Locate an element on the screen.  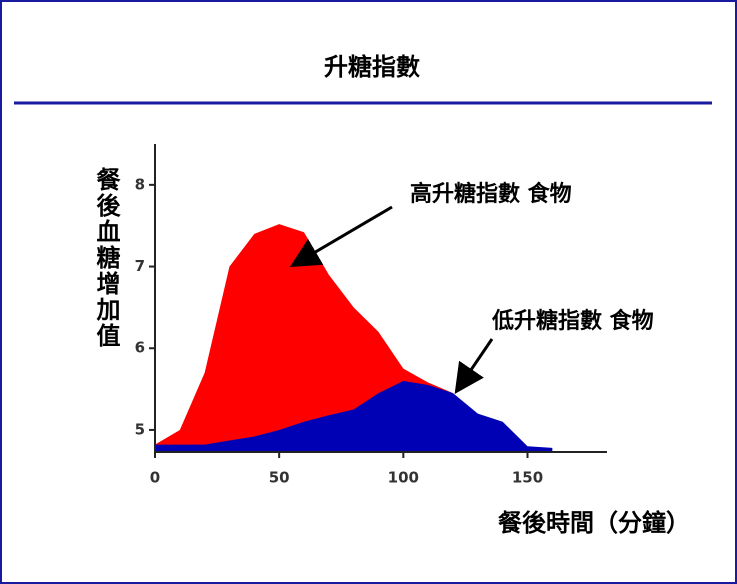
annotation: 高升糖指數 食物 is located at coordinates (491, 194).